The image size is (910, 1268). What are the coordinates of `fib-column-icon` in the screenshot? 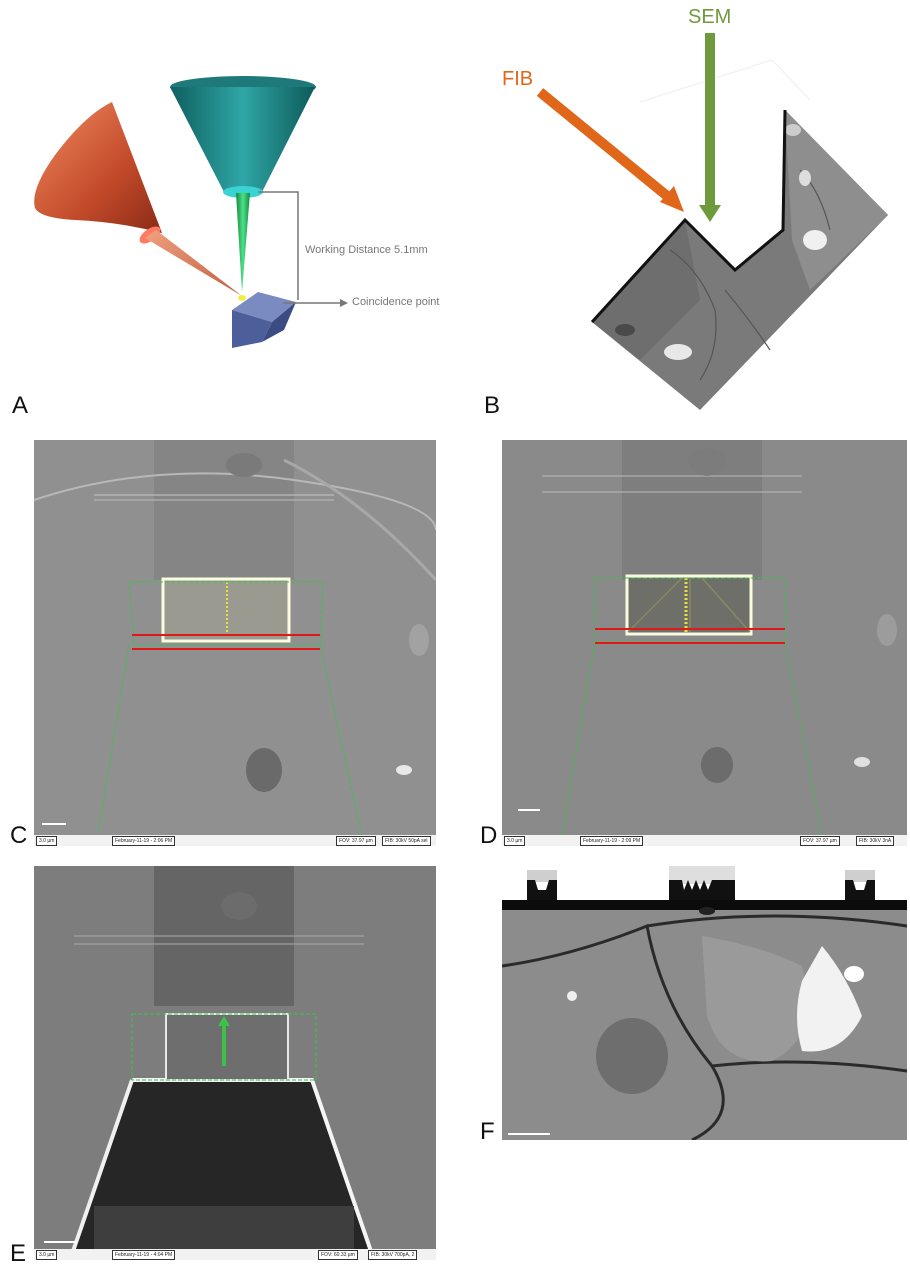 It's located at (98, 173).